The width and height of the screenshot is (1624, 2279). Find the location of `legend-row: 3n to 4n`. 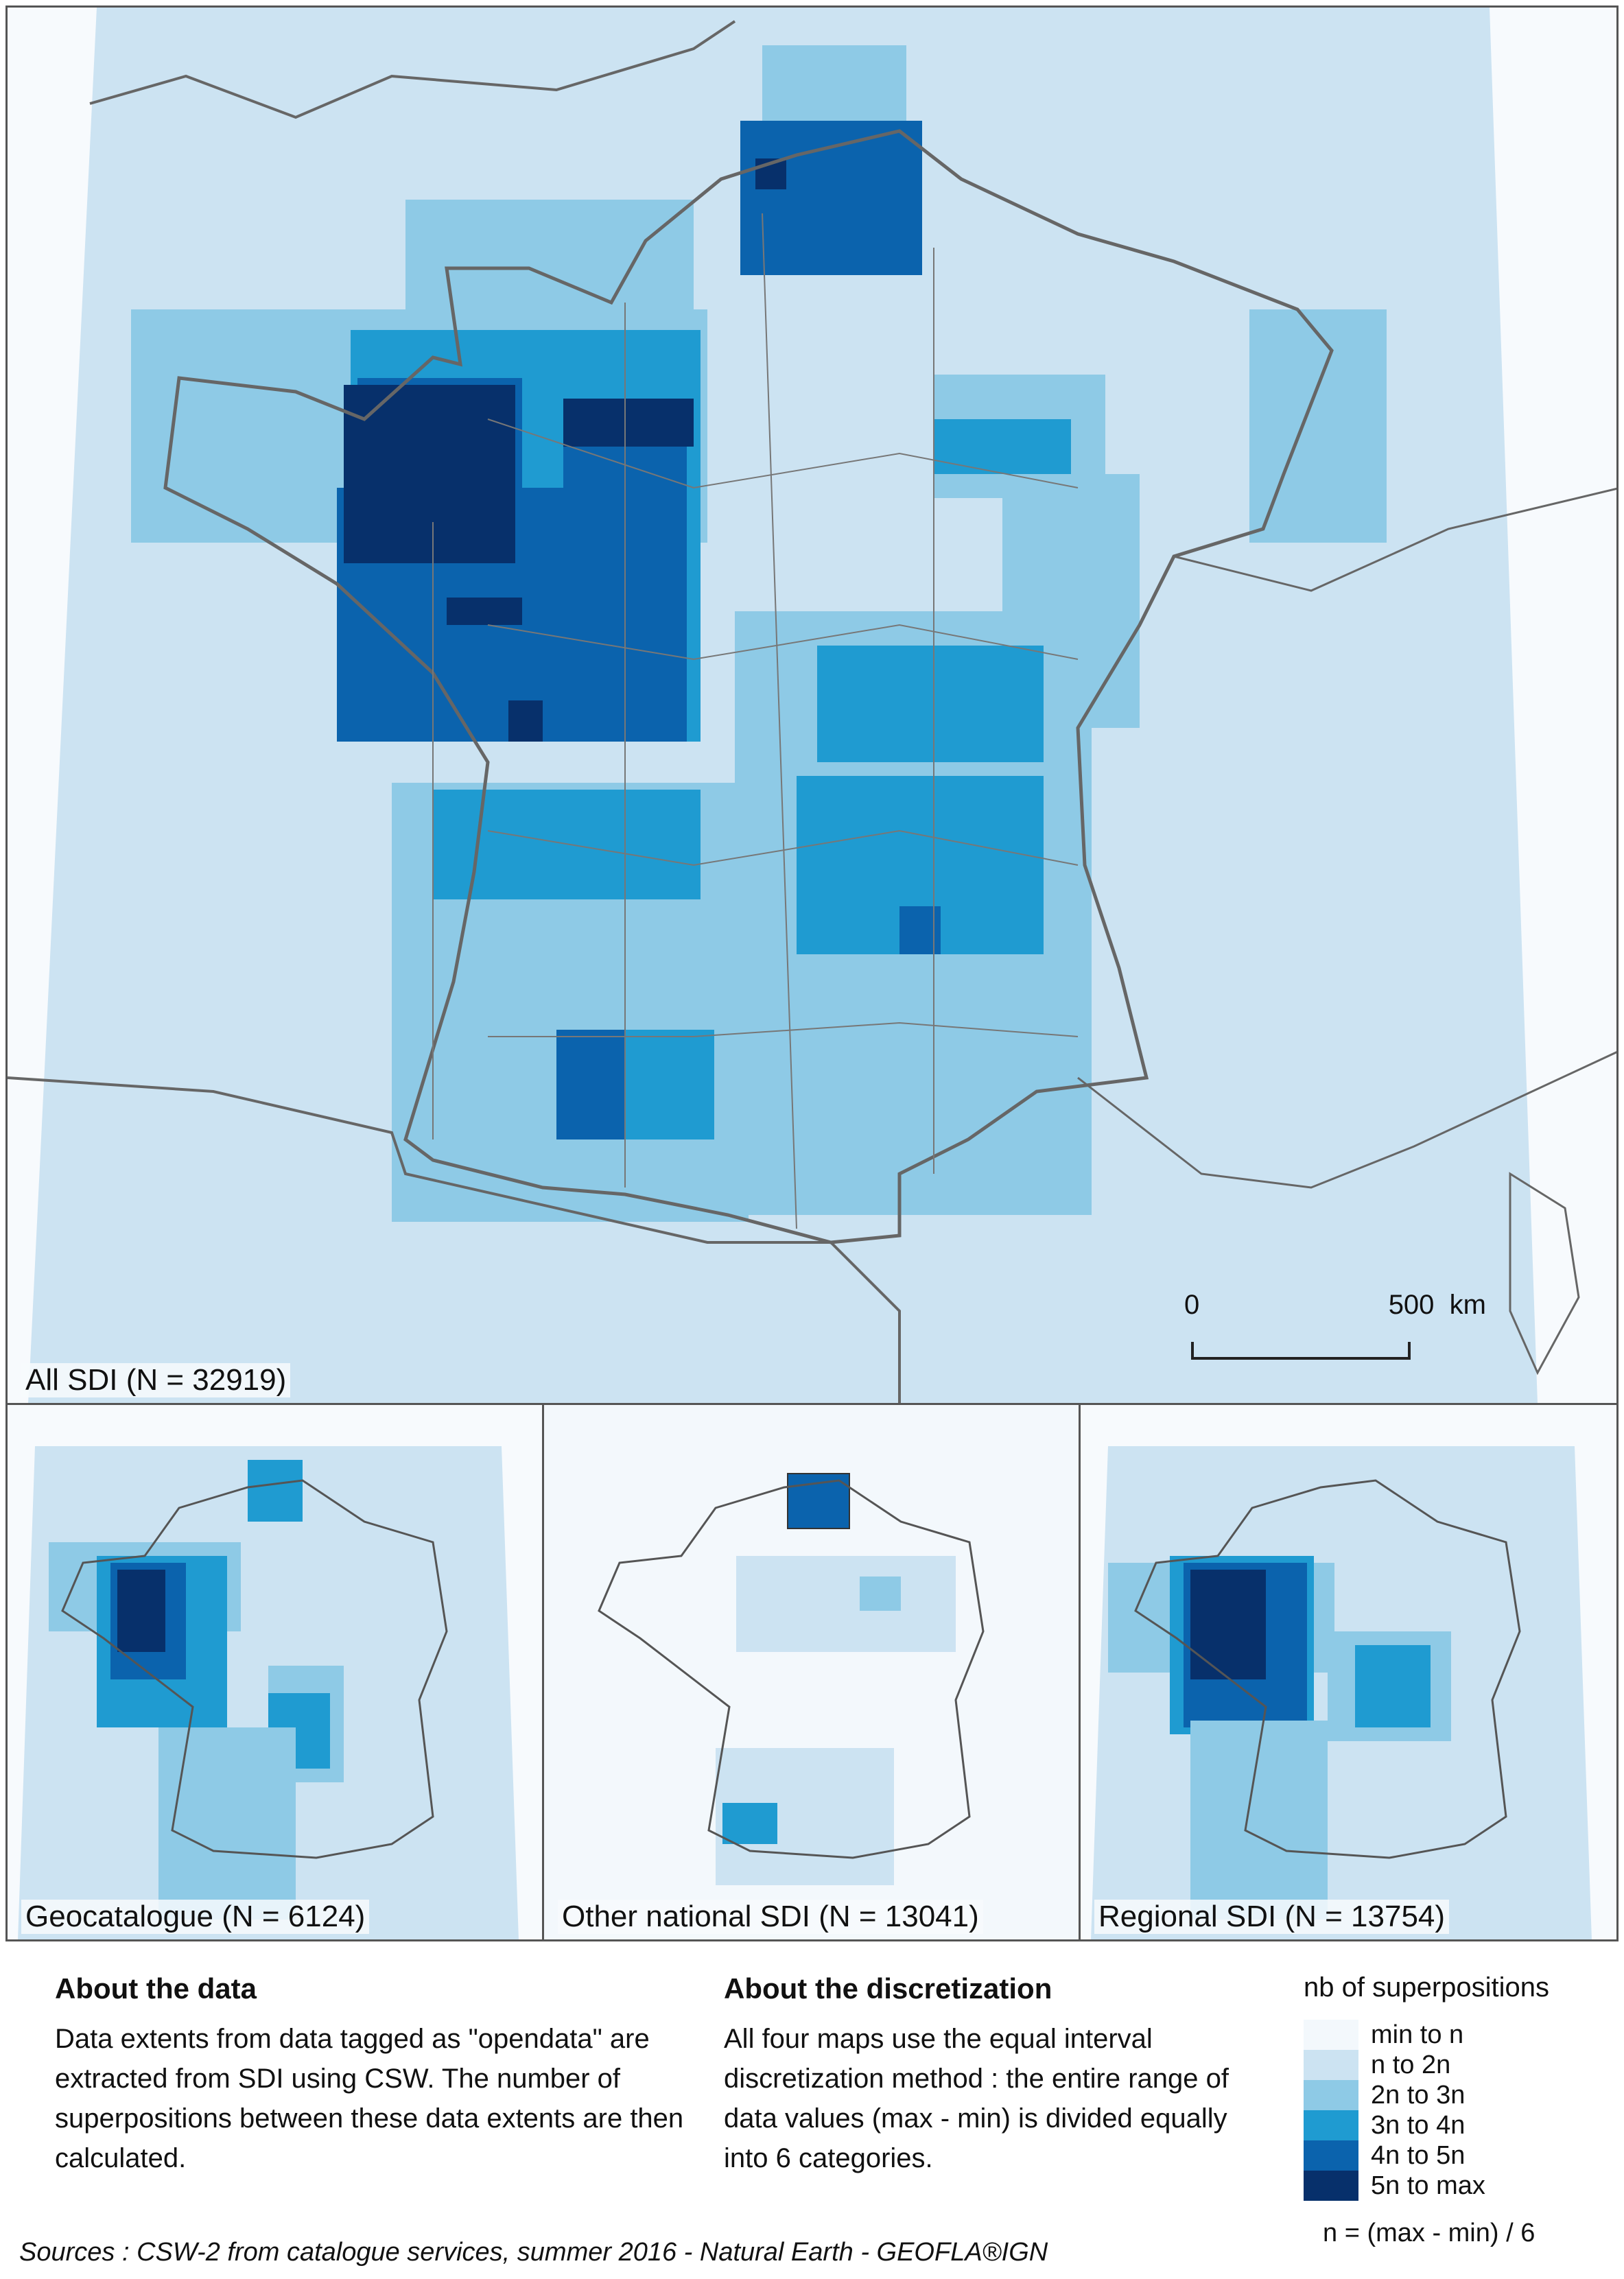

legend-row: 3n to 4n is located at coordinates (1454, 2125).